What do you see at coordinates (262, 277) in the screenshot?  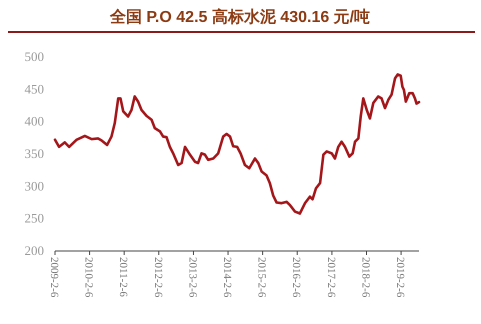 I see `x-tick-label: 2015-2-6` at bounding box center [262, 277].